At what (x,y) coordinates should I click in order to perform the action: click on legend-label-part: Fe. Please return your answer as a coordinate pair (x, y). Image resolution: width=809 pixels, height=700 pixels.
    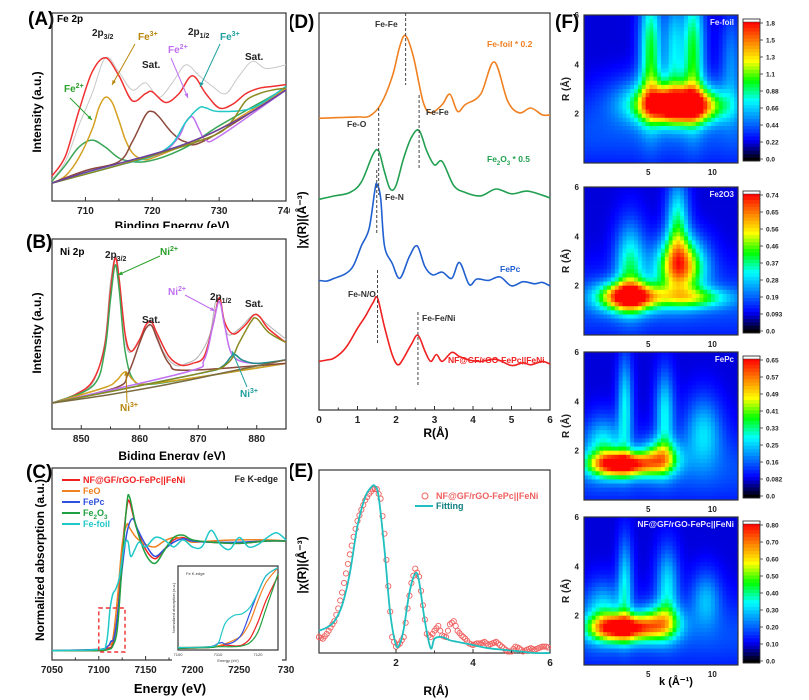
    Looking at the image, I should click on (88, 513).